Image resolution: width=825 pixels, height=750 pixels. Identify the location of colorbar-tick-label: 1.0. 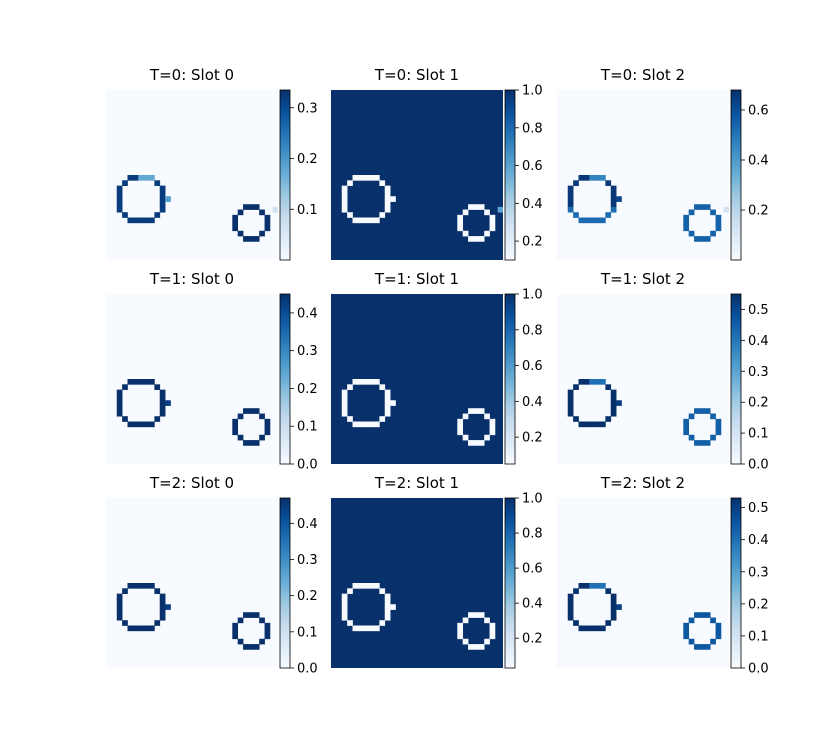
(532, 499).